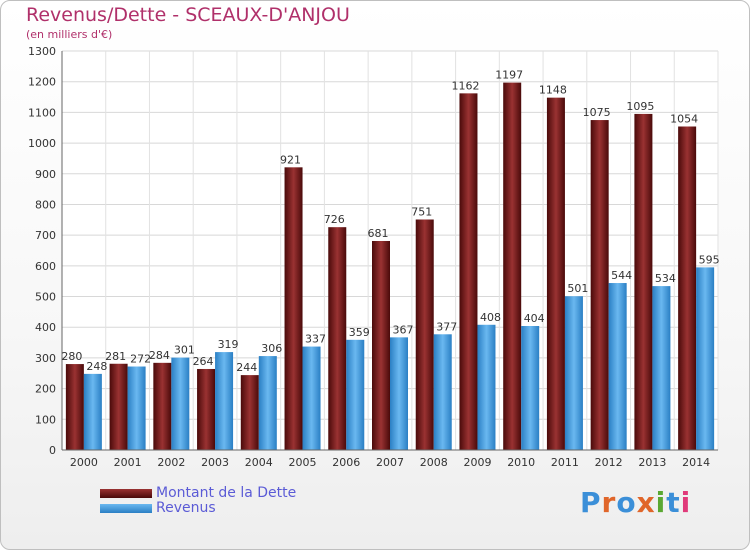  I want to click on data-label-revenue: 595, so click(709, 259).